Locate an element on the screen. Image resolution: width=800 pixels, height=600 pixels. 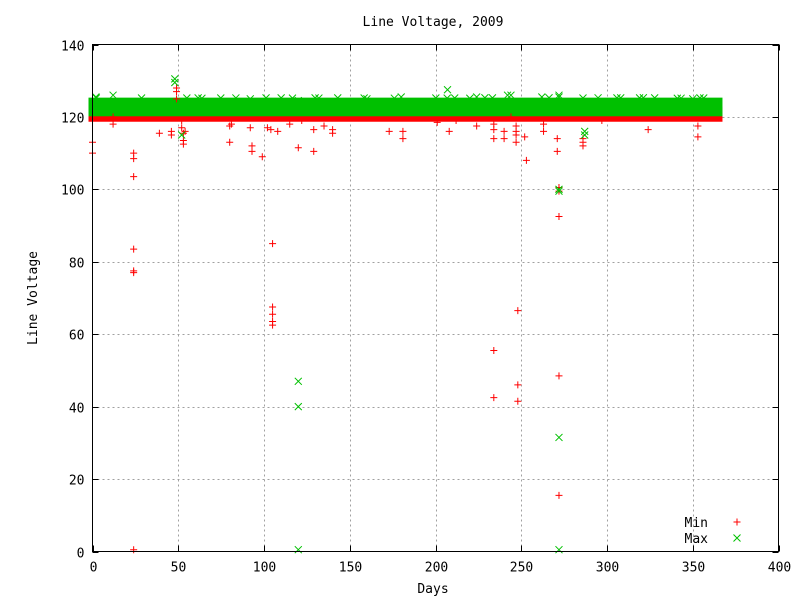
x-tick-label: 300 is located at coordinates (607, 568).